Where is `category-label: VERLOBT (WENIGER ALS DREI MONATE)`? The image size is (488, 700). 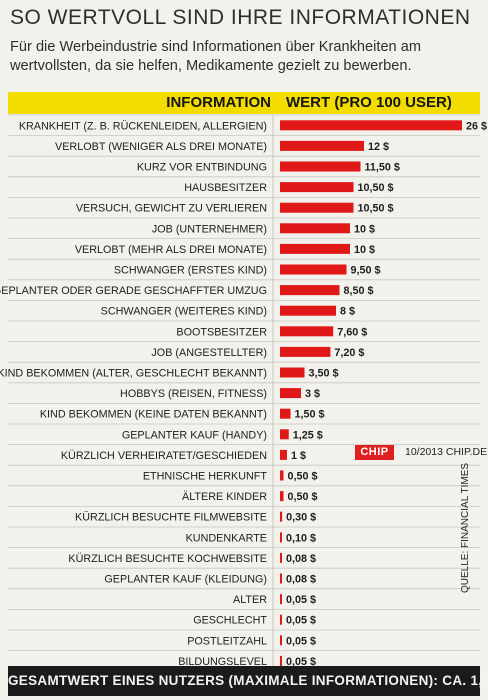
category-label: VERLOBT (WENIGER ALS DREI MONATE) is located at coordinates (161, 147).